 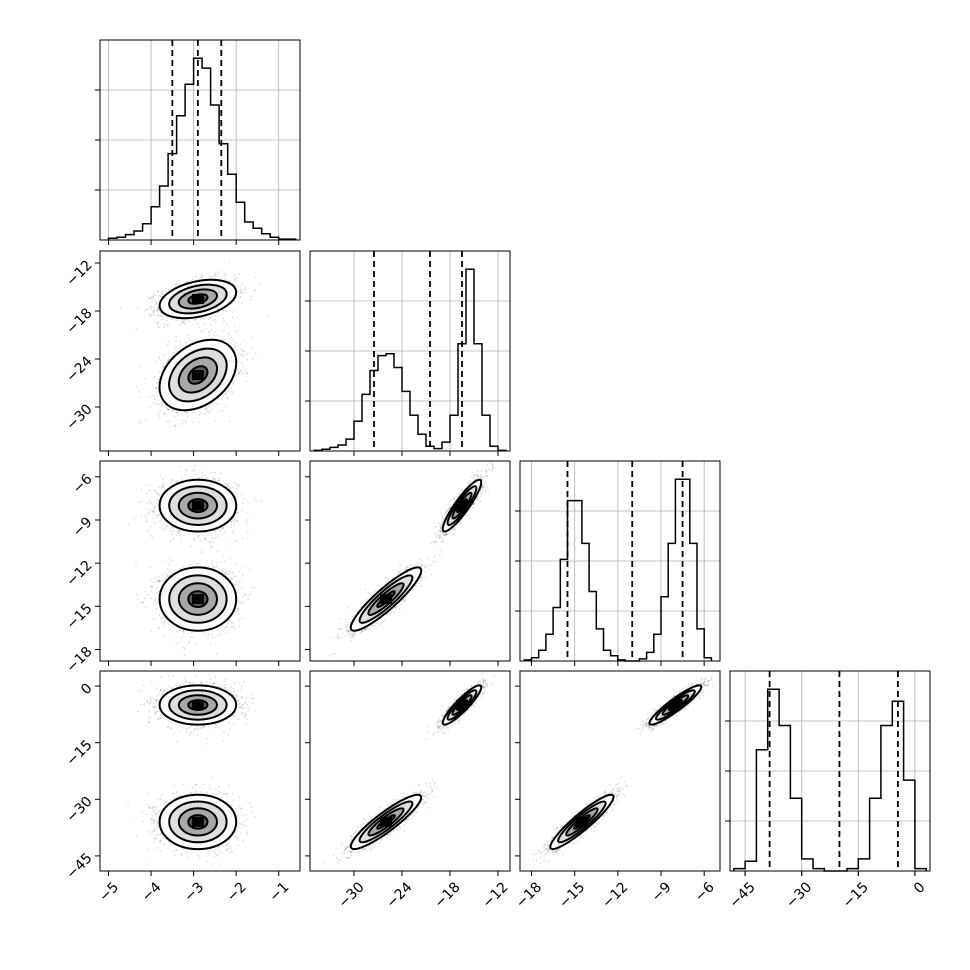 I want to click on x-tick-label: −4, so click(x=152, y=892).